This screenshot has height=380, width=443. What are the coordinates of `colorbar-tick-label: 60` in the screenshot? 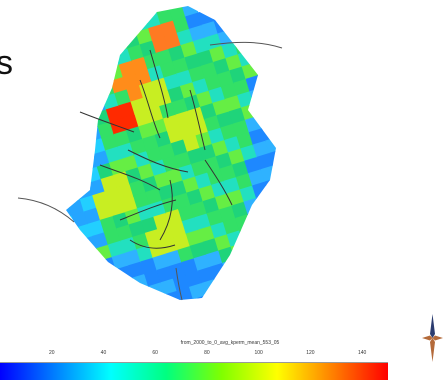 It's located at (155, 353).